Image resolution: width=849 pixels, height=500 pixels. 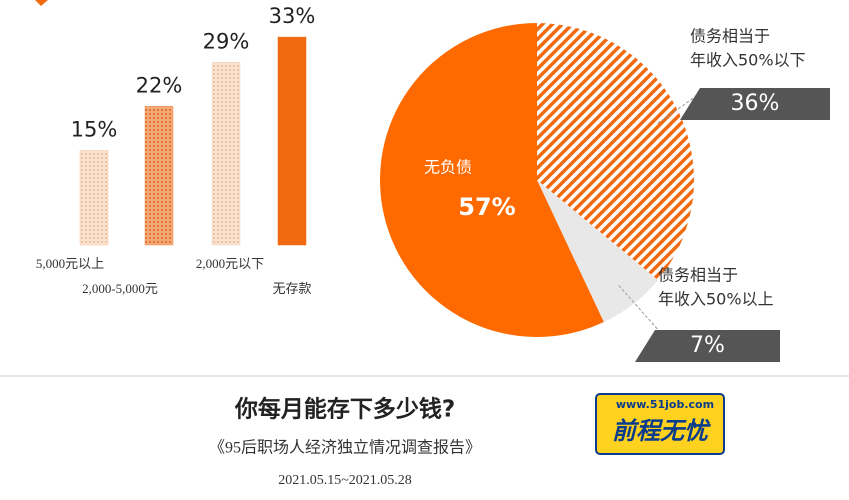 I want to click on footer-date: 2021.05.15~2021.05.28, so click(x=345, y=480).